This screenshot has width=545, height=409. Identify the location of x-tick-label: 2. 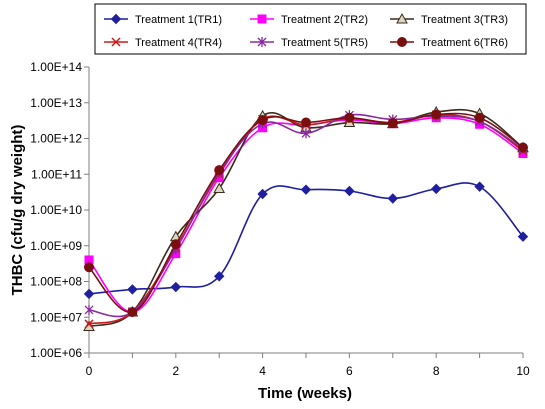
(175, 371).